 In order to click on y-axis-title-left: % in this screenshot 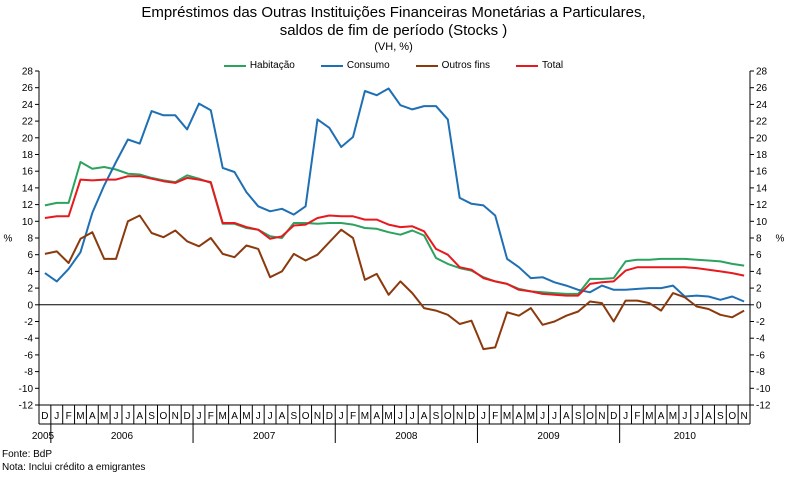, I will do `click(8, 239)`.